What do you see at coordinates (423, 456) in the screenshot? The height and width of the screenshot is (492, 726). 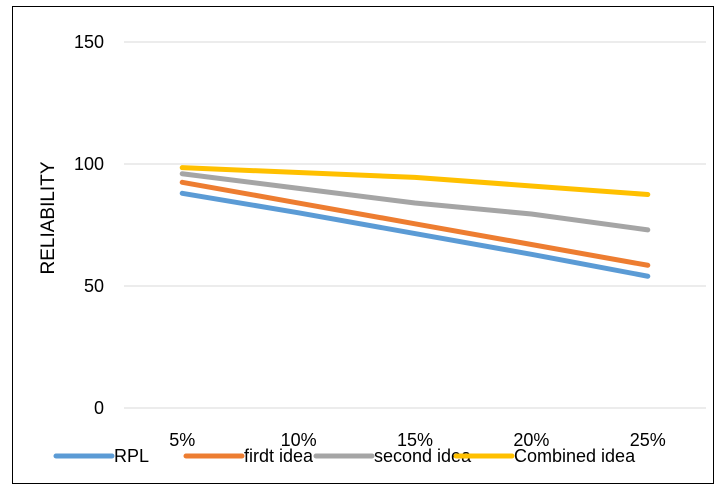 I see `legend-label-2: second idea` at bounding box center [423, 456].